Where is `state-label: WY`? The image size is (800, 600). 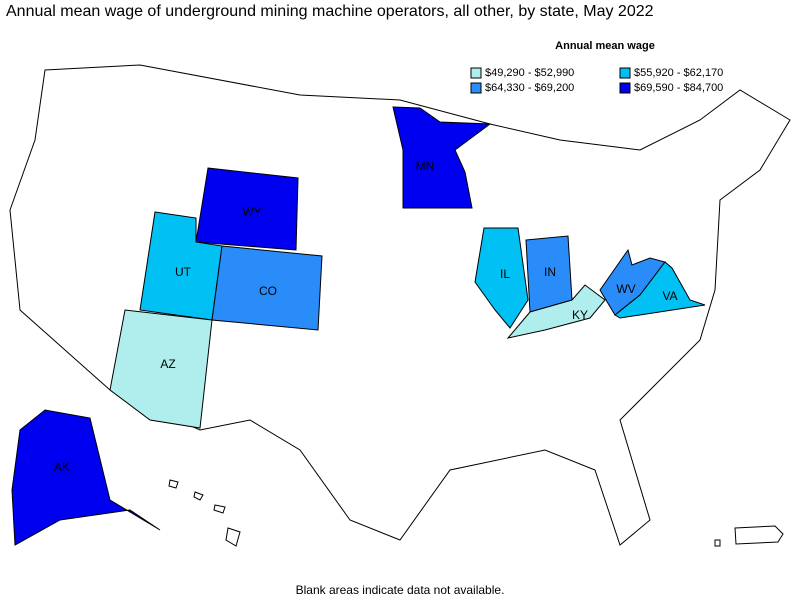 state-label: WY is located at coordinates (251, 212).